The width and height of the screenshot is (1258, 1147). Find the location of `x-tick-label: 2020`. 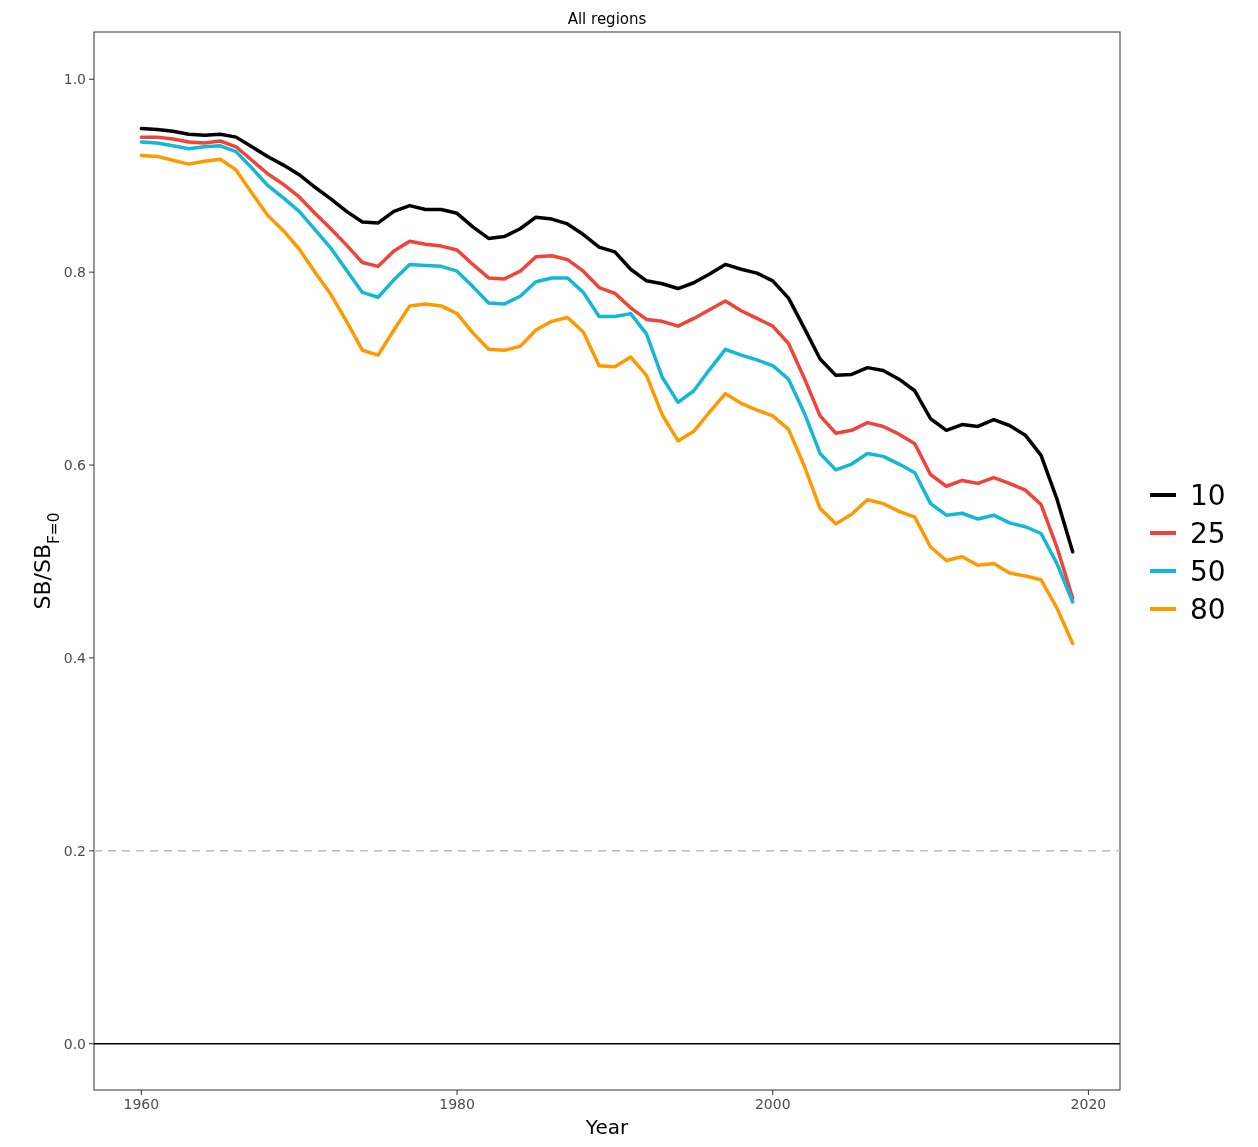

x-tick-label: 2020 is located at coordinates (1088, 1104).